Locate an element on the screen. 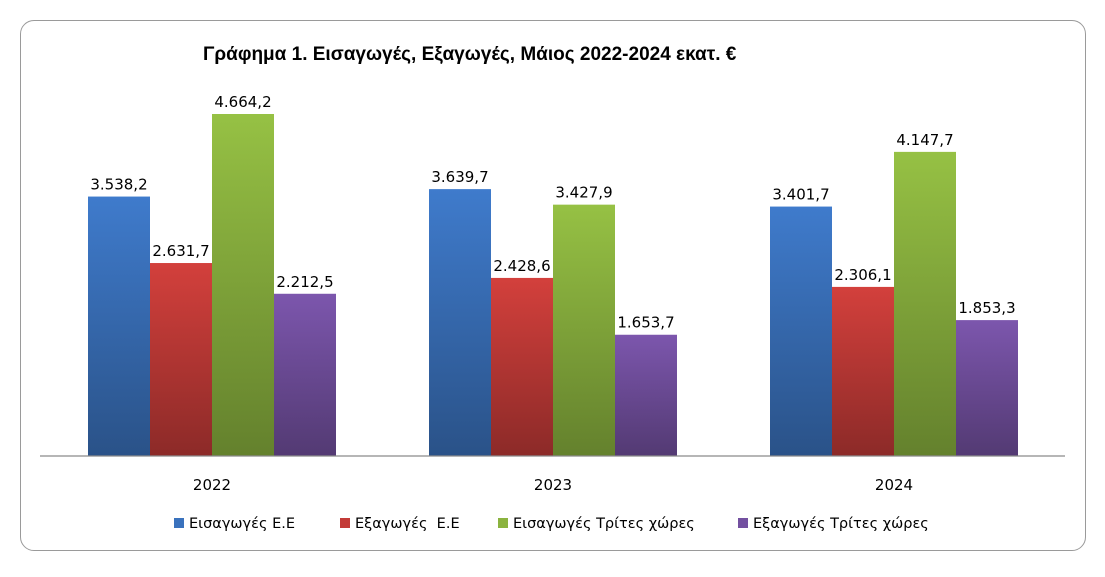 The width and height of the screenshot is (1105, 577). data-label-2024-series-1: 3.401,7 is located at coordinates (800, 195).